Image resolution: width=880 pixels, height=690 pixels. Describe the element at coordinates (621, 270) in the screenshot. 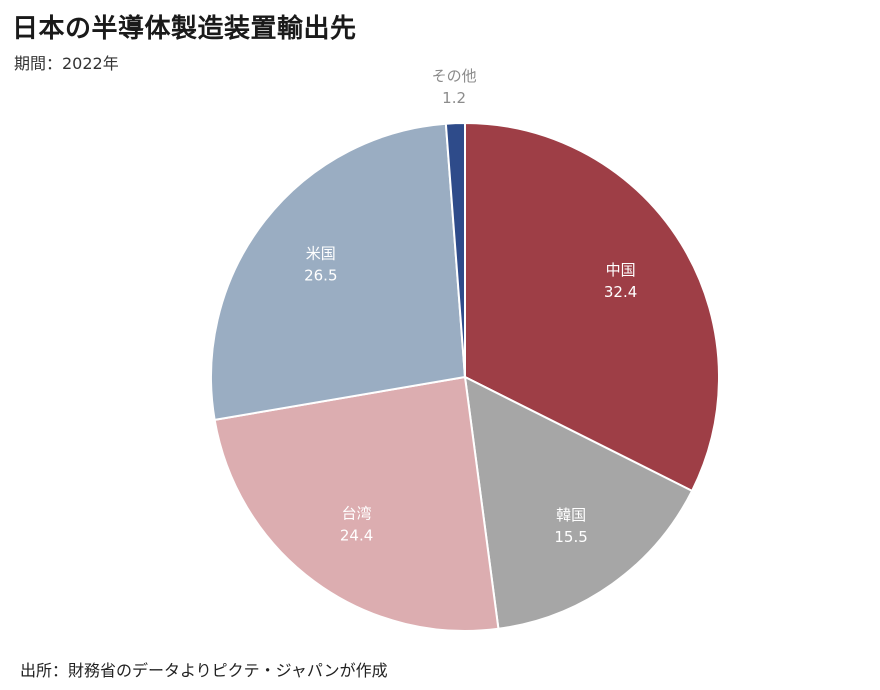

I see `slice-category-label: 中国` at that location.